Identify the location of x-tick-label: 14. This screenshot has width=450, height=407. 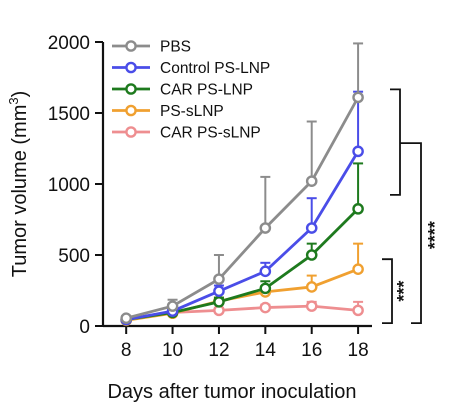
(266, 350).